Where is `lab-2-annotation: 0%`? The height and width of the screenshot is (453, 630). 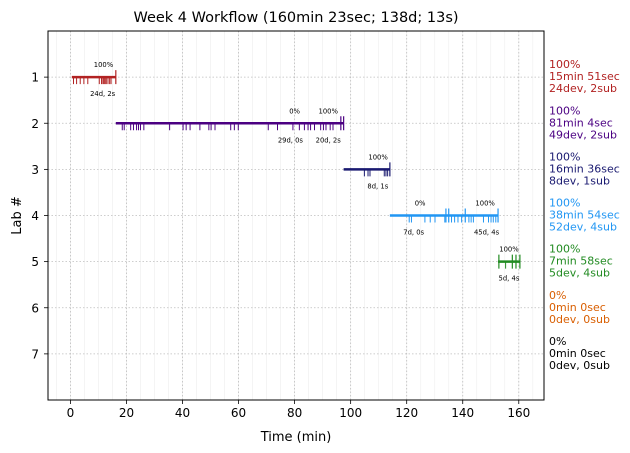 lab-2-annotation: 0% is located at coordinates (294, 111).